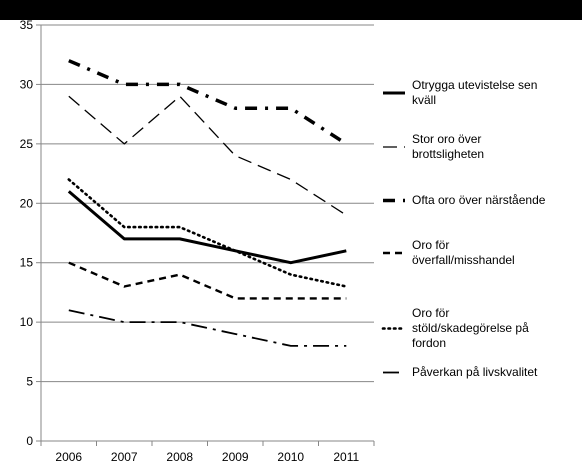 Image resolution: width=582 pixels, height=468 pixels. What do you see at coordinates (29, 441) in the screenshot?
I see `y-tick-label: 0` at bounding box center [29, 441].